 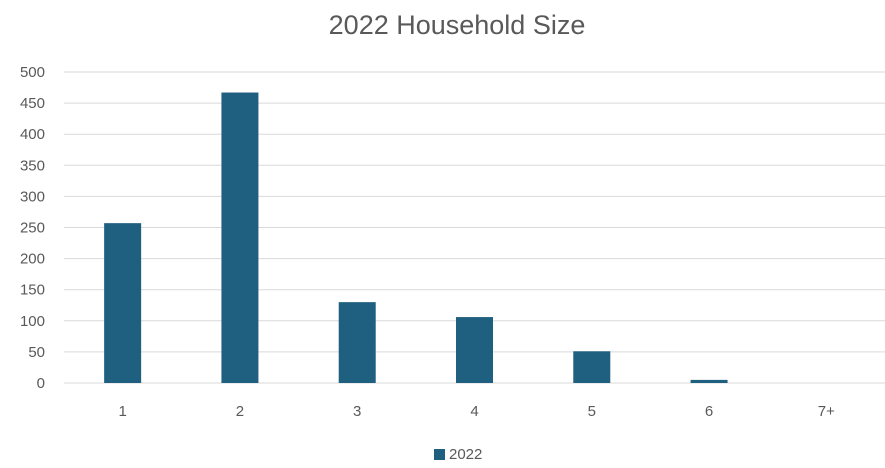 What do you see at coordinates (41, 383) in the screenshot?
I see `y-tick-label-0: 0` at bounding box center [41, 383].